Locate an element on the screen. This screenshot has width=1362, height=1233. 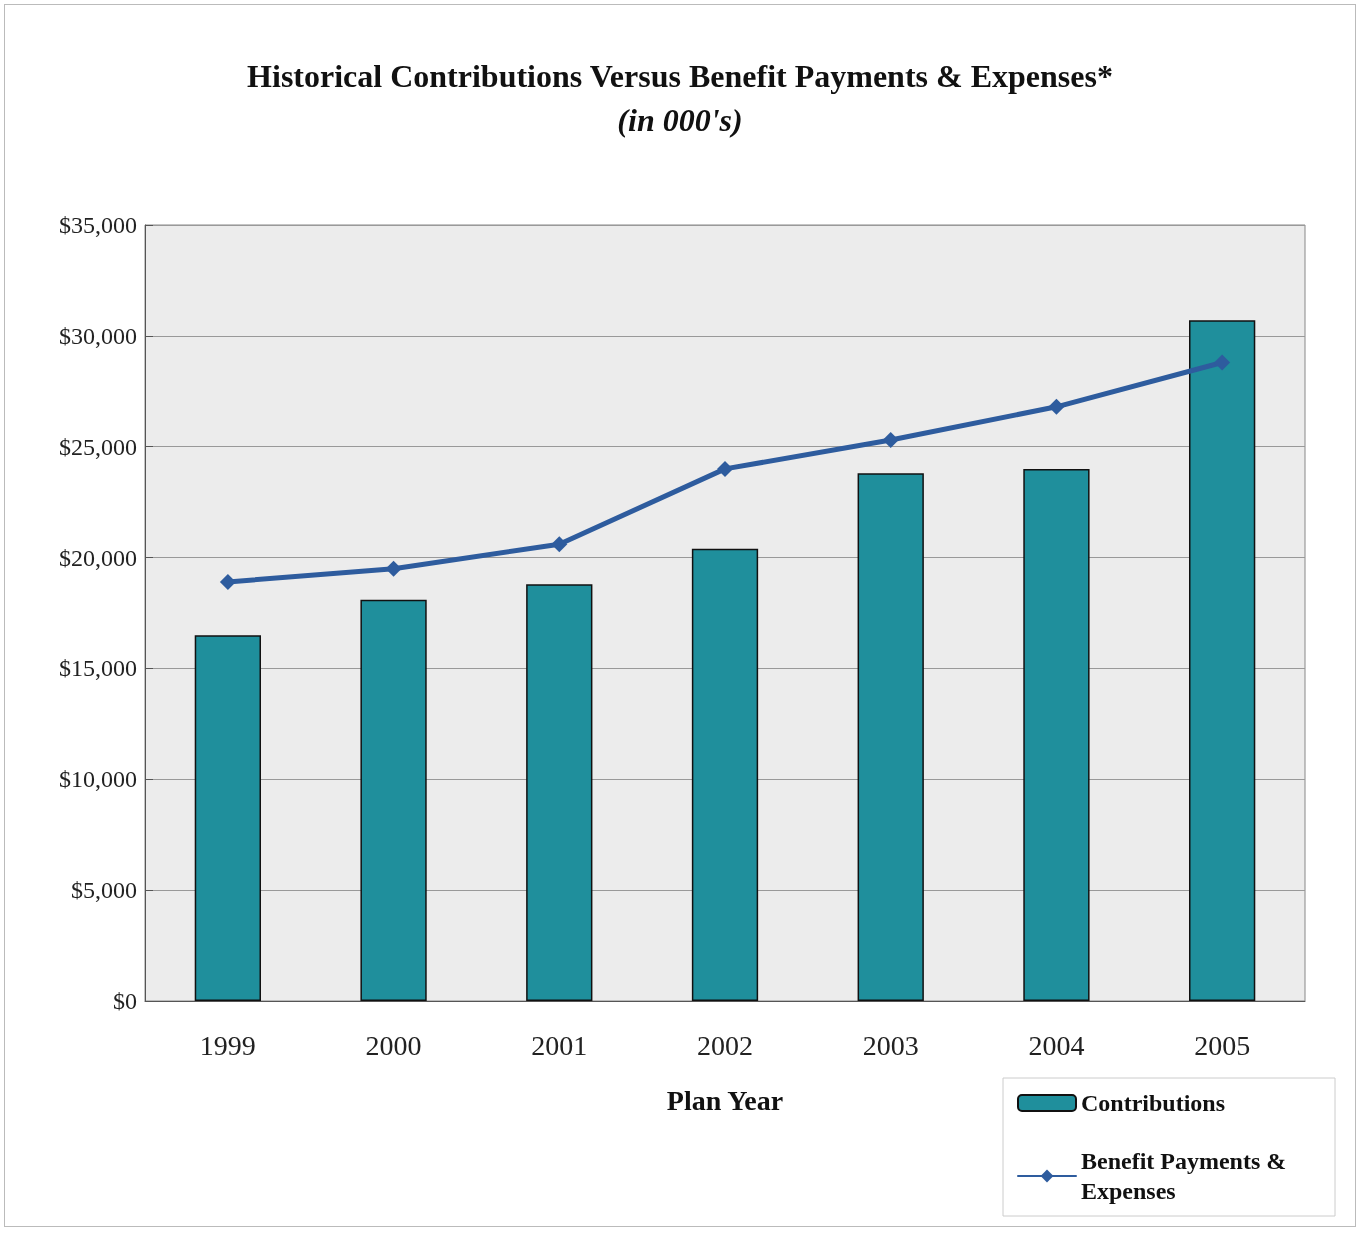
chart-title: Historical Contributions Versus Benefit Payments & Expenses* is located at coordinates (680, 76).